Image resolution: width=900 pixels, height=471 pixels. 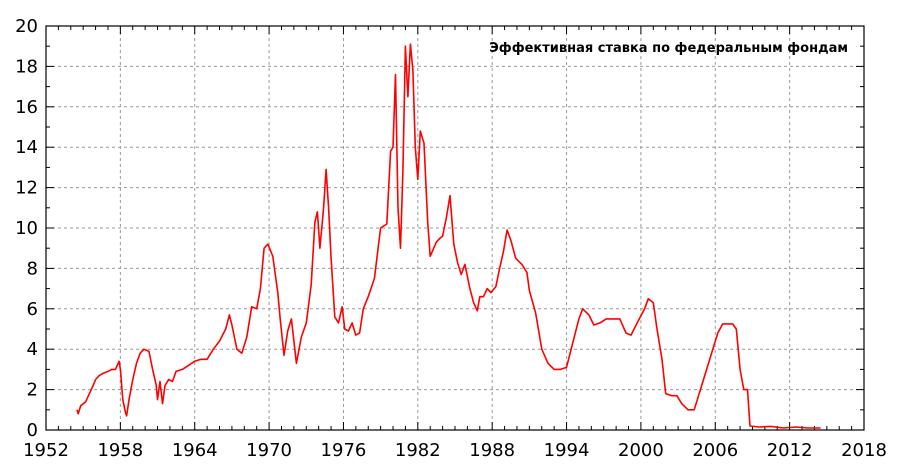 What do you see at coordinates (46, 450) in the screenshot?
I see `x-tick-label: 1952` at bounding box center [46, 450].